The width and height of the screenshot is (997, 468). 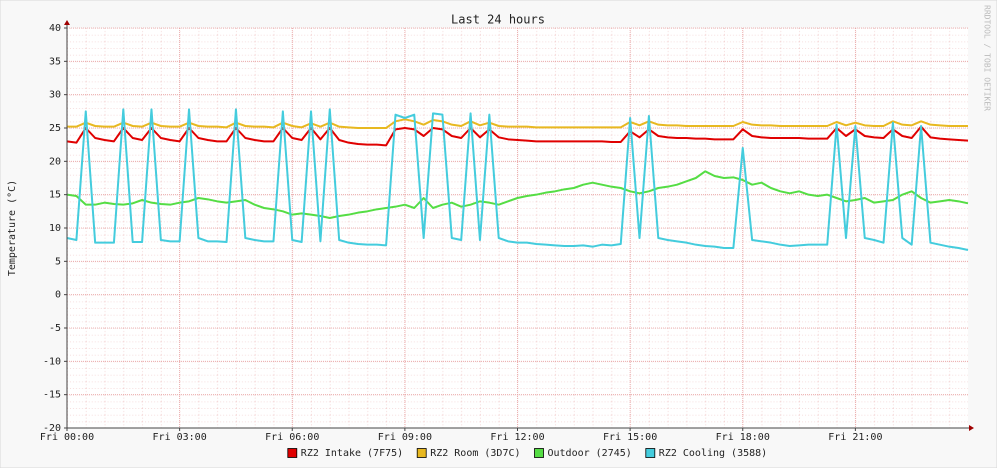 What do you see at coordinates (590, 453) in the screenshot?
I see `legend-label: Outdoor (2745)` at bounding box center [590, 453].